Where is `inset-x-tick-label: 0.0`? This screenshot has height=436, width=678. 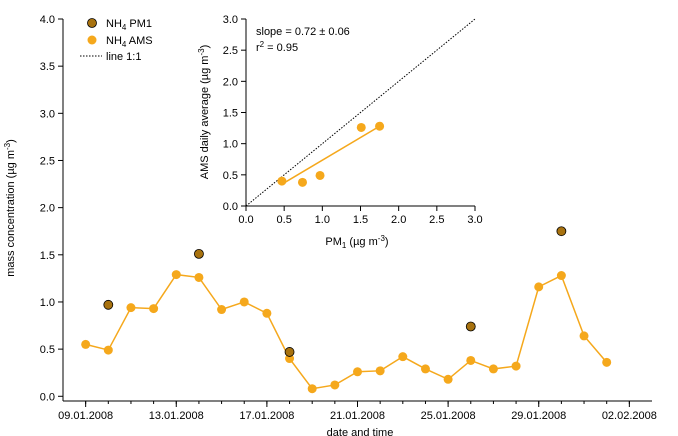
inset-x-tick-label: 0.0 is located at coordinates (245, 220).